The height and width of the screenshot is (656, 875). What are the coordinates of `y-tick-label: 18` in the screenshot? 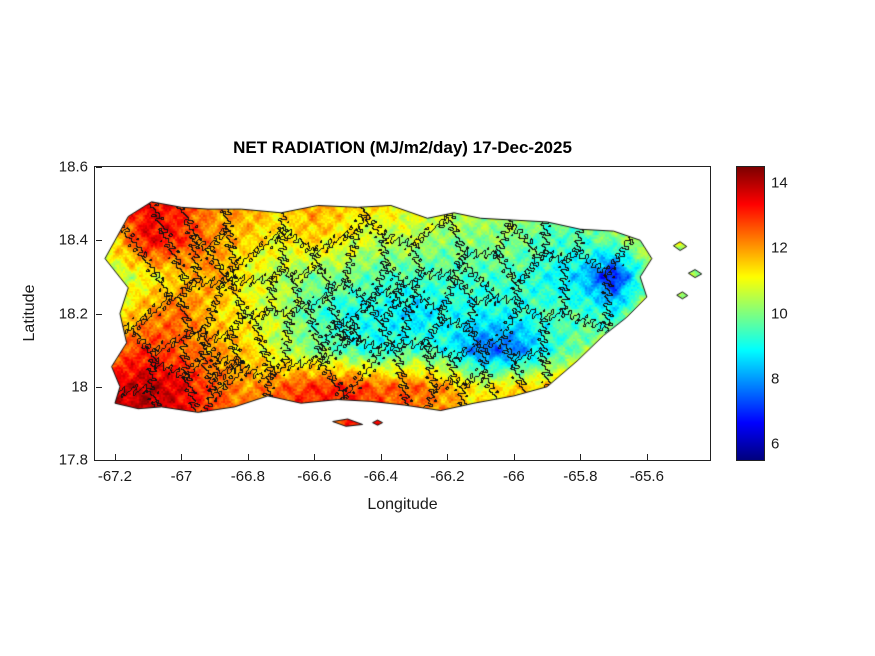 It's located at (79, 387).